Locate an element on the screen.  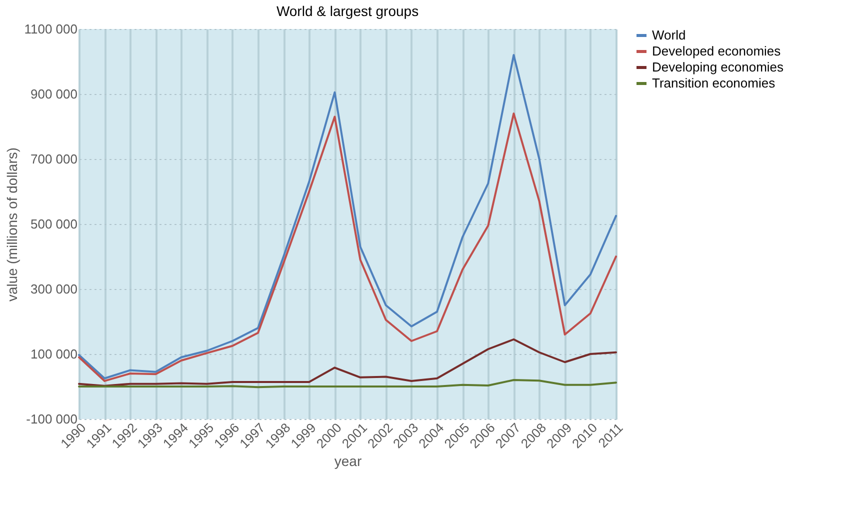
legend-label: World is located at coordinates (669, 35).